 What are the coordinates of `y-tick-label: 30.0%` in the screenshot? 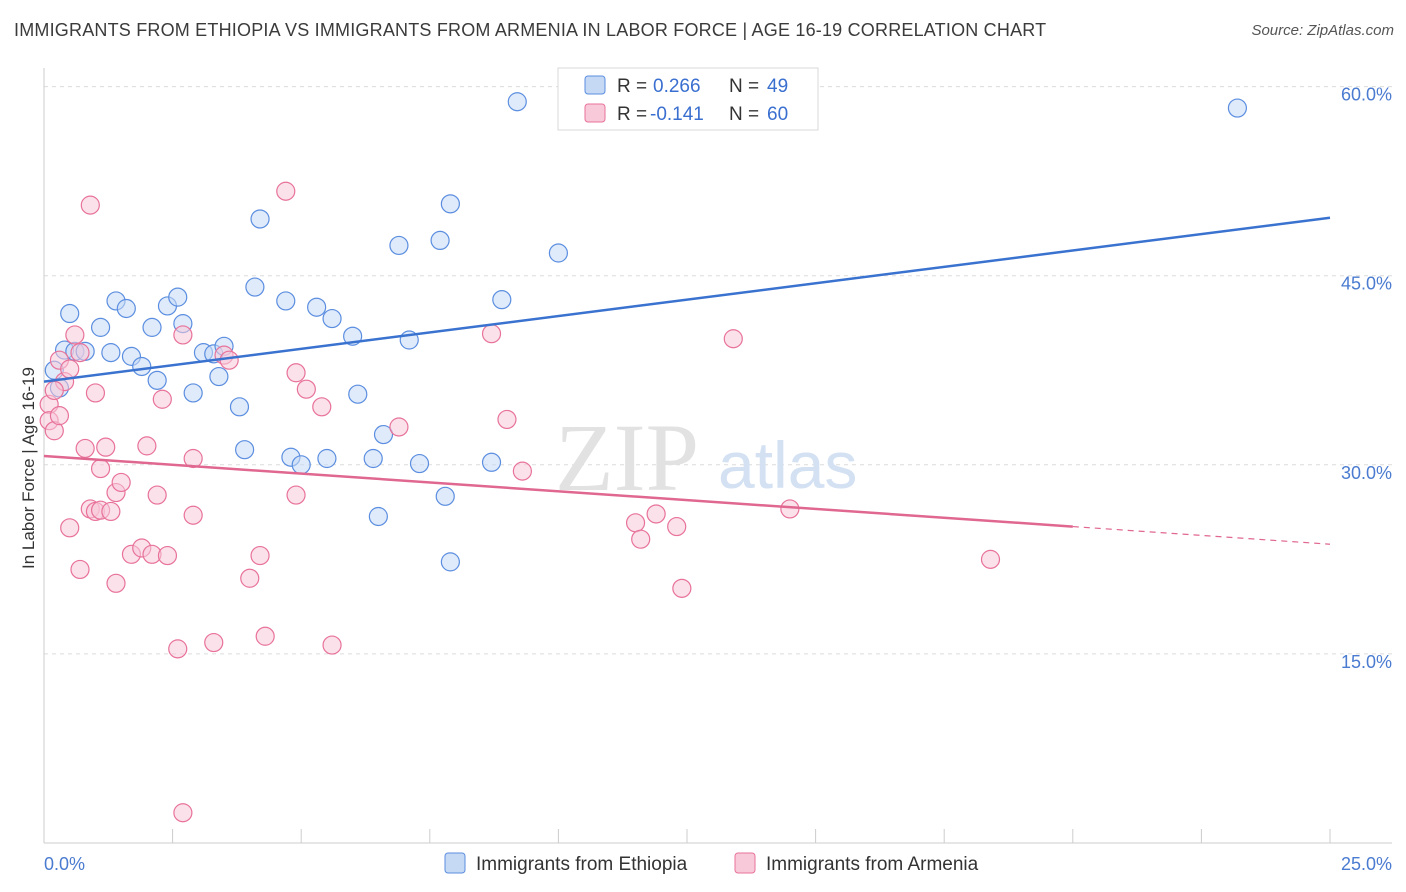 It's located at (1366, 473).